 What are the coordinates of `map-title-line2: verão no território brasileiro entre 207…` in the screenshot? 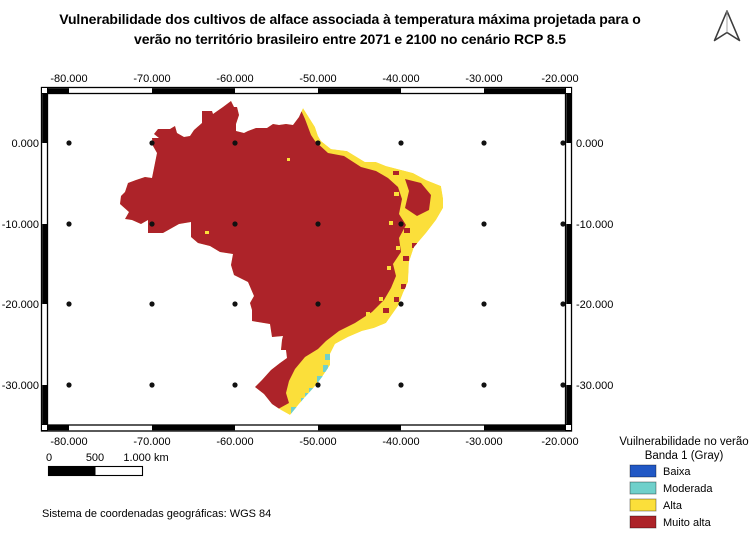 It's located at (350, 39).